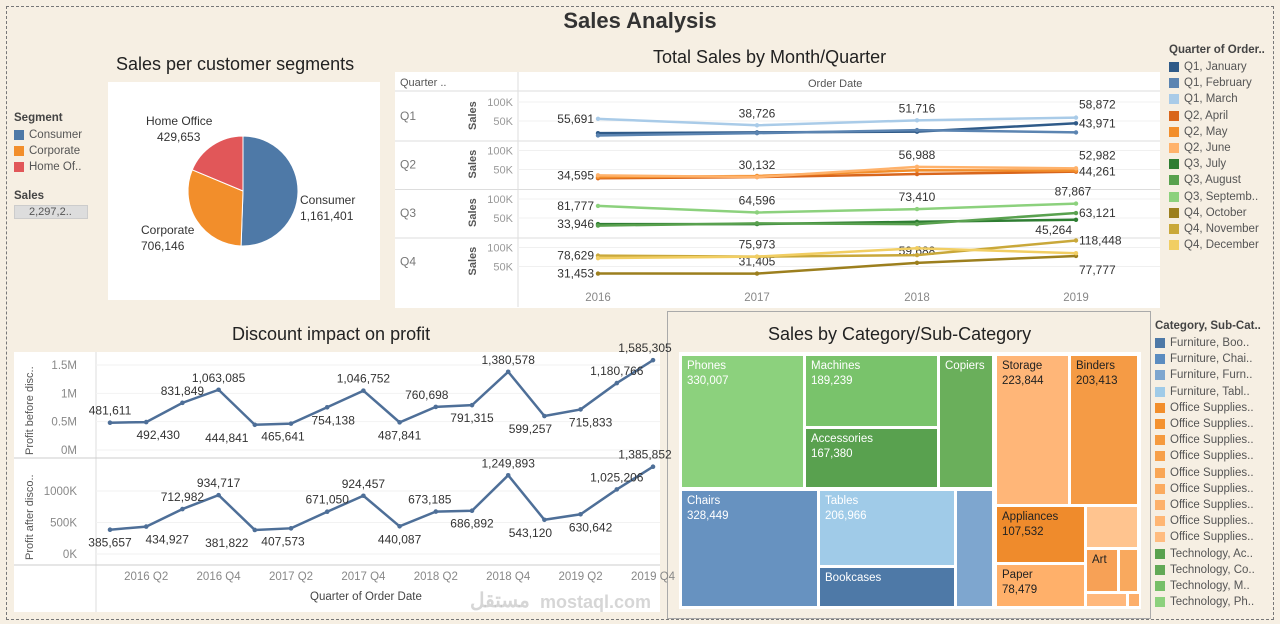 The height and width of the screenshot is (624, 1280). Describe the element at coordinates (708, 381) in the screenshot. I see `tile-value: 330,007` at that location.